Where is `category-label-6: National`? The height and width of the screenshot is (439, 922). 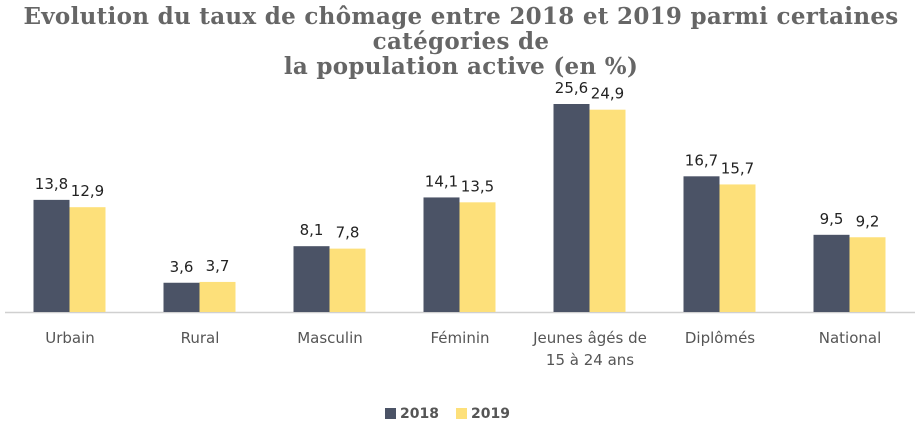 category-label-6: National is located at coordinates (850, 338).